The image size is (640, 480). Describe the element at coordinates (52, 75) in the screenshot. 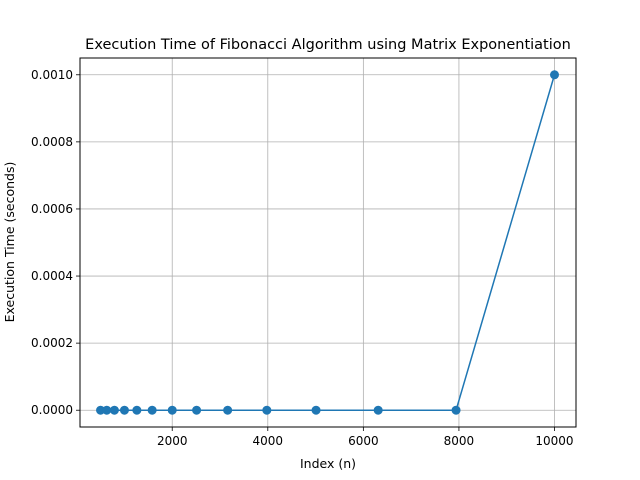

I see `y-tick-label: 0.0010` at that location.